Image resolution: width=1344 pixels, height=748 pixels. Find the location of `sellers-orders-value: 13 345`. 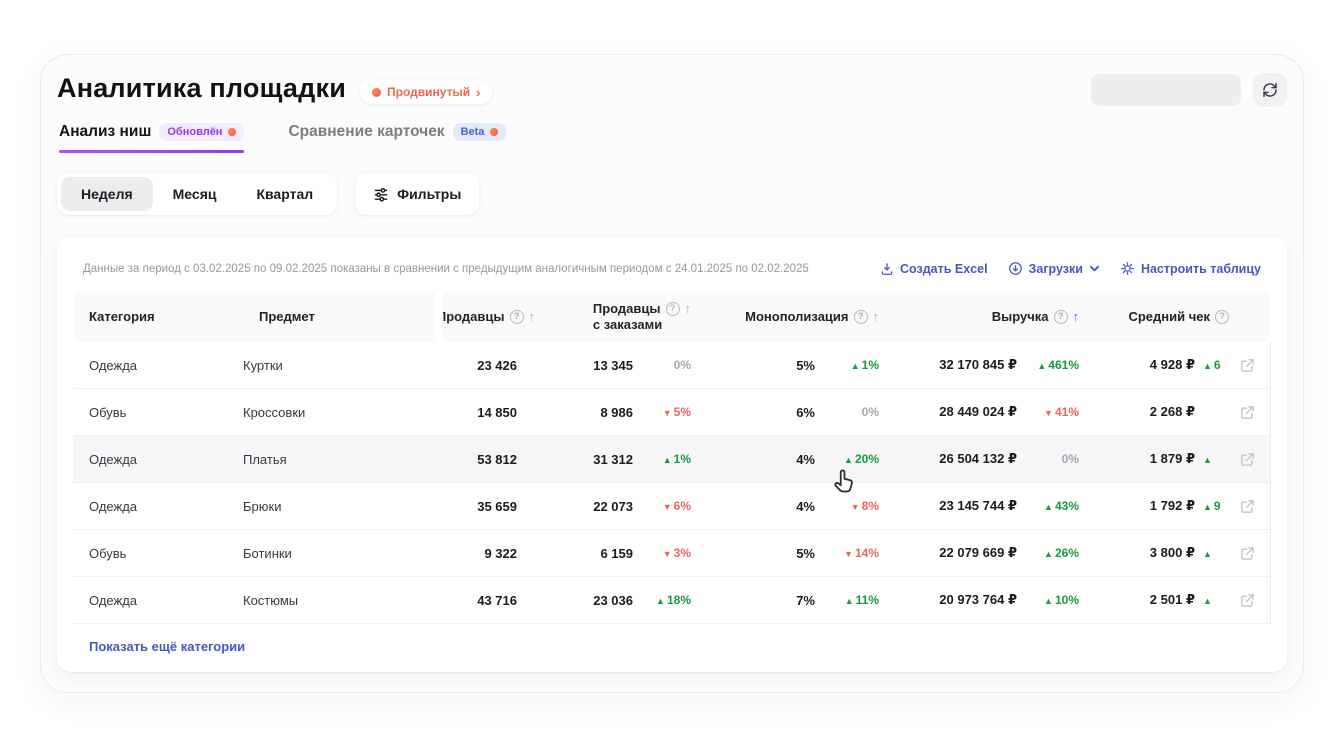

sellers-orders-value: 13 345 is located at coordinates (613, 365).